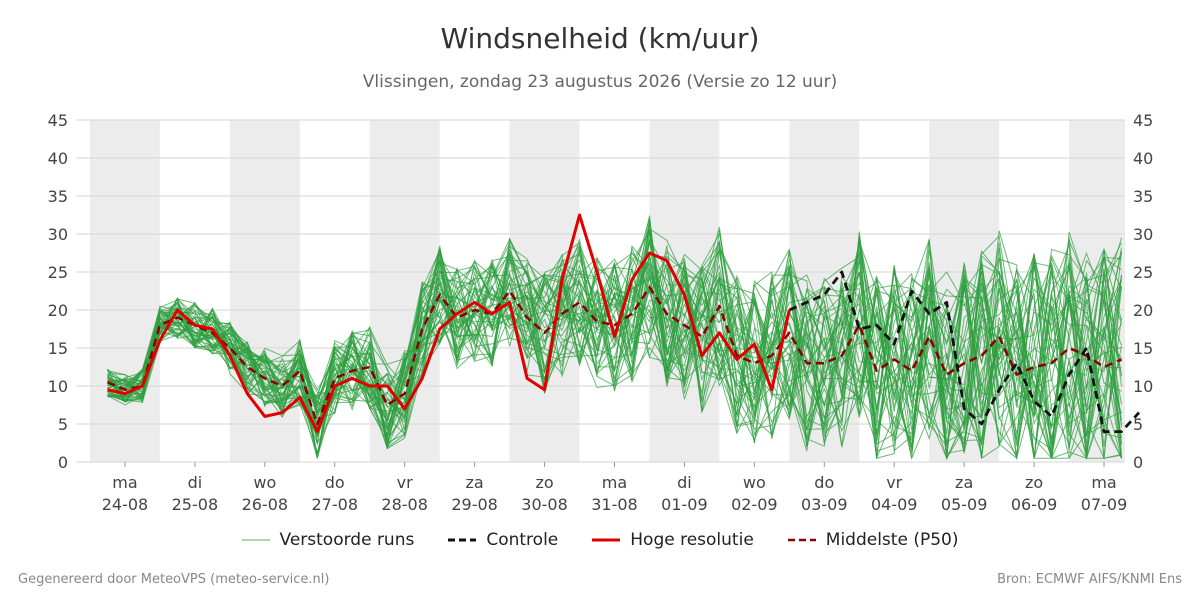 Image resolution: width=1200 pixels, height=600 pixels. Describe the element at coordinates (1143, 196) in the screenshot. I see `y-tick-label-right: 35` at that location.